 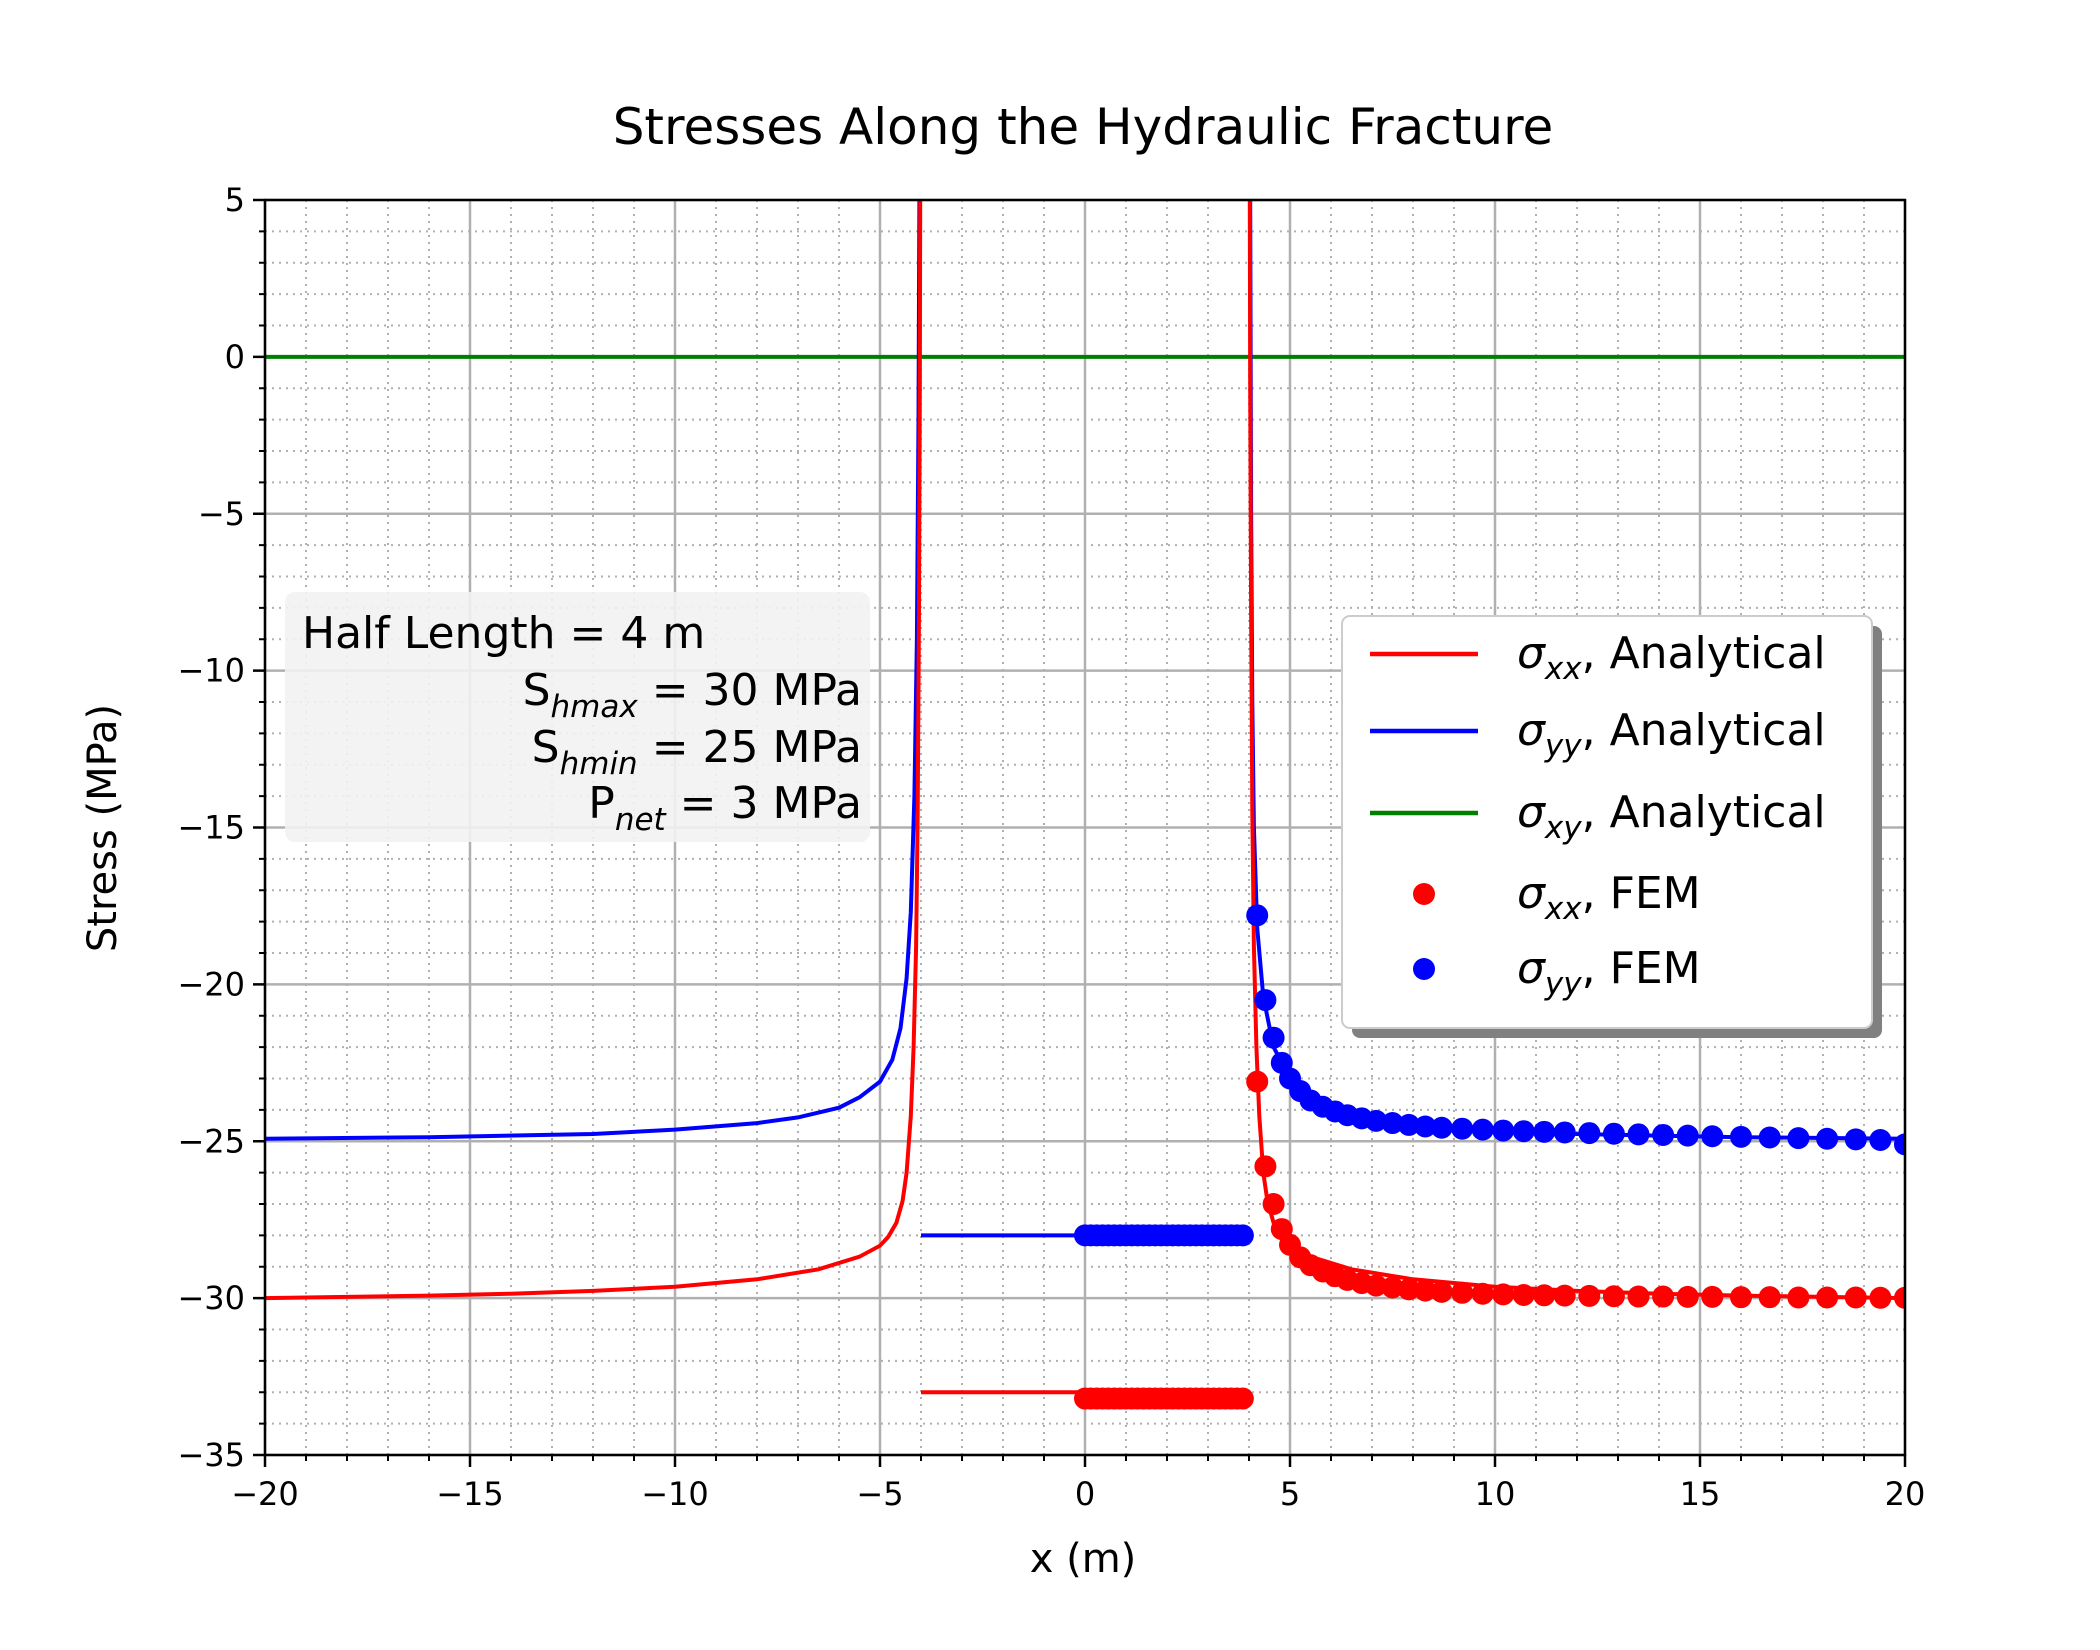 I want to click on parameters-box-bg, so click(x=577, y=717).